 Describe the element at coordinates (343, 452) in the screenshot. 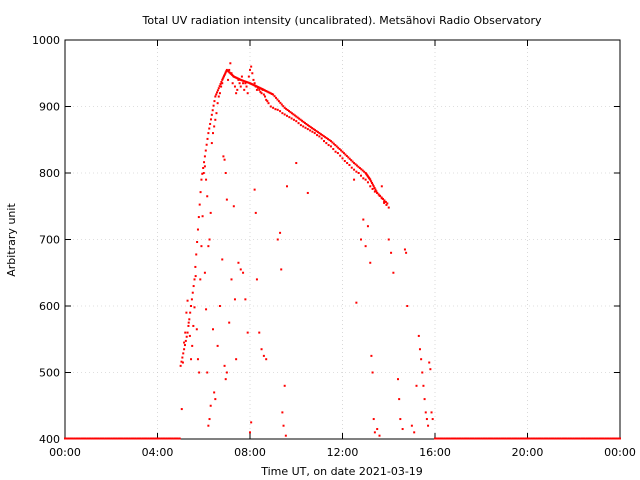

I see `x-tick-label: 12:00` at that location.